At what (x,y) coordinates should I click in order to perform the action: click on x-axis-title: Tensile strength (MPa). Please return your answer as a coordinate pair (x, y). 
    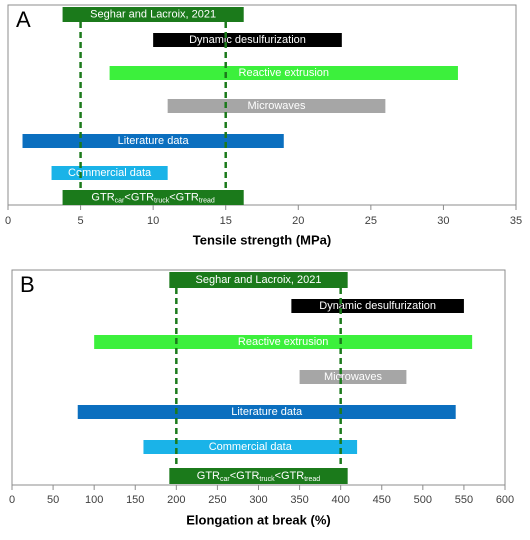
    Looking at the image, I should click on (262, 239).